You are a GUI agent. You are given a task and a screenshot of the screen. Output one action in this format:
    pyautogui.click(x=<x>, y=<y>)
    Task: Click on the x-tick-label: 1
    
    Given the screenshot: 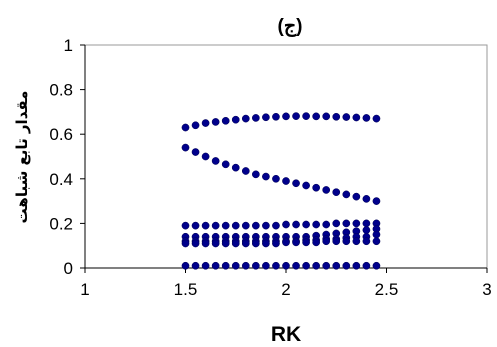 What is the action you would take?
    pyautogui.click(x=84, y=289)
    